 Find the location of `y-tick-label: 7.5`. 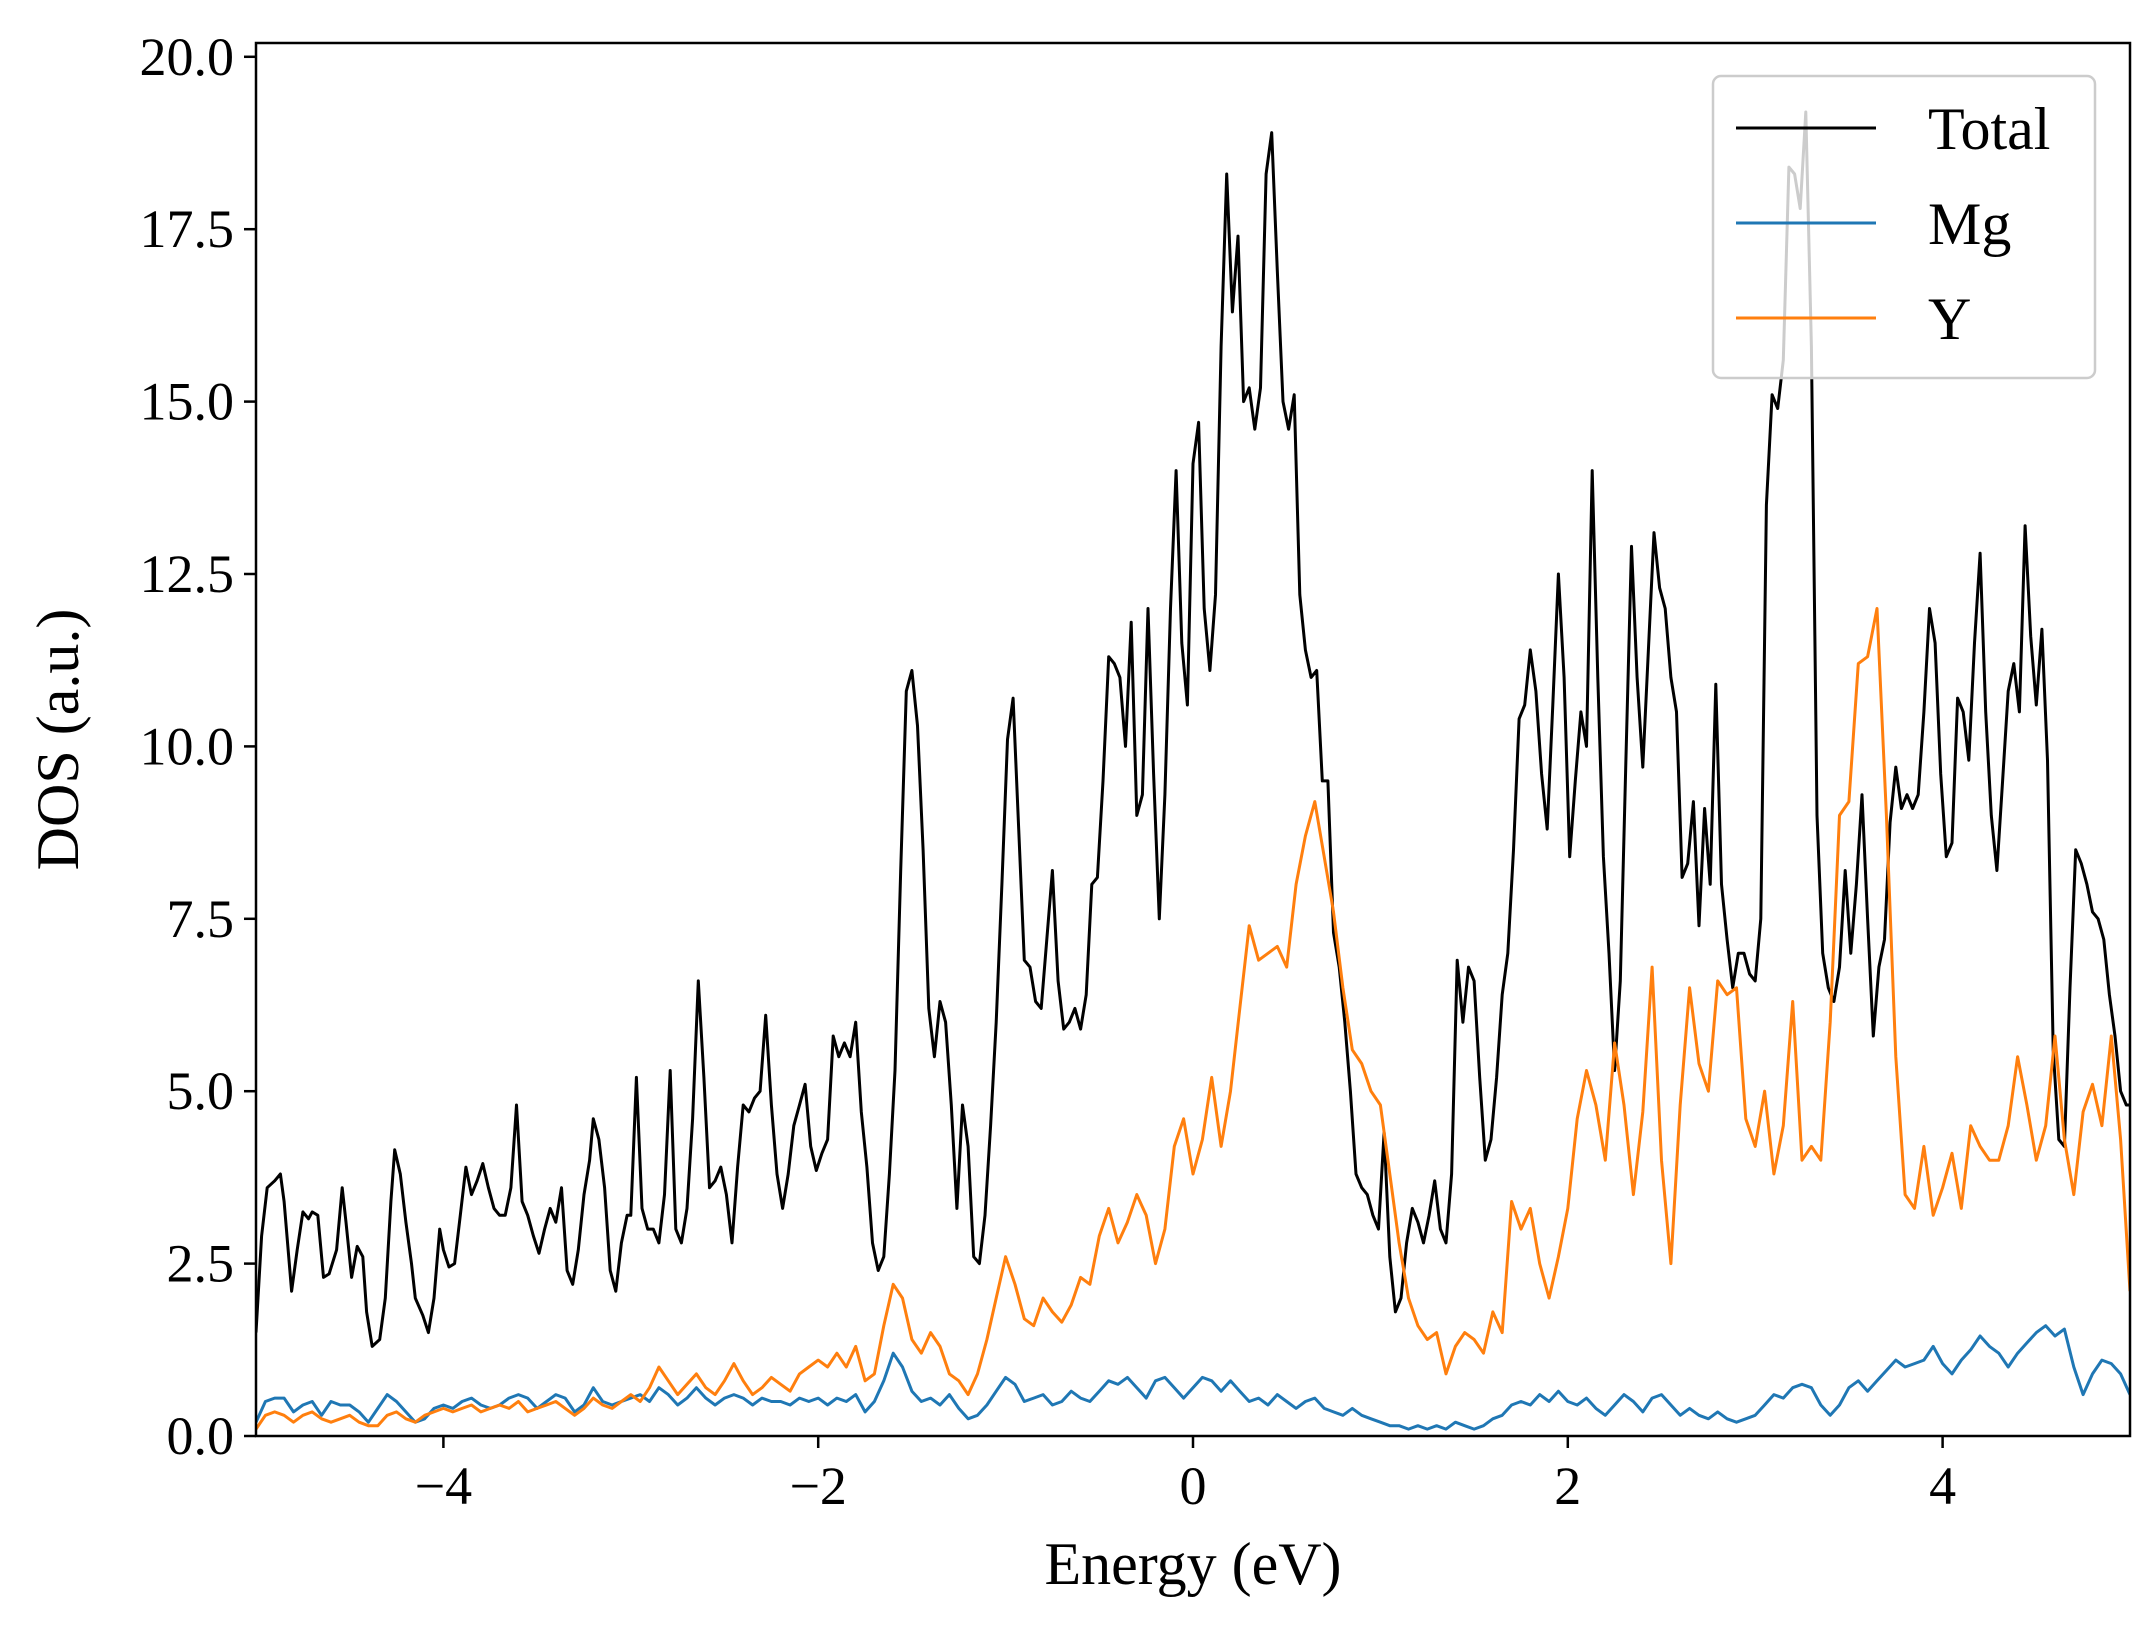

y-tick-label: 7.5 is located at coordinates (201, 919).